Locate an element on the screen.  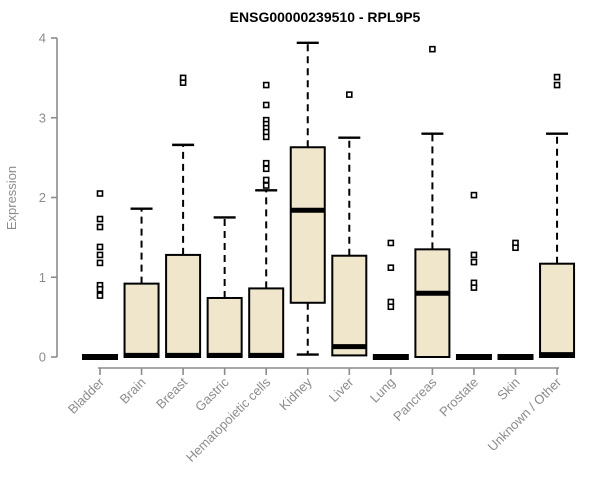
box-Pancreas is located at coordinates (432, 303).